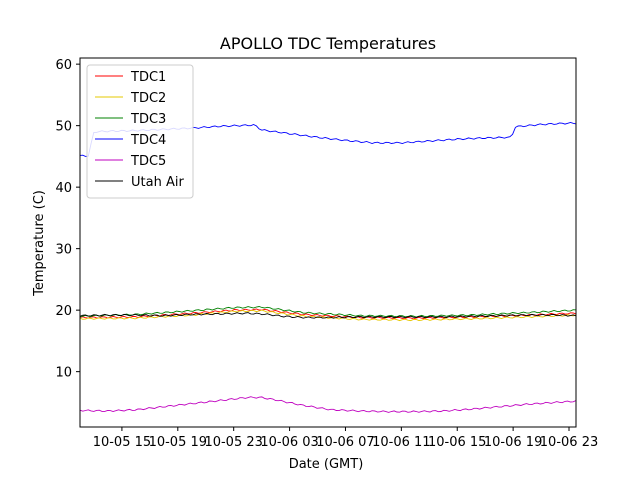 The height and width of the screenshot is (480, 640). What do you see at coordinates (63, 373) in the screenshot?
I see `y-tick-label: 10` at bounding box center [63, 373].